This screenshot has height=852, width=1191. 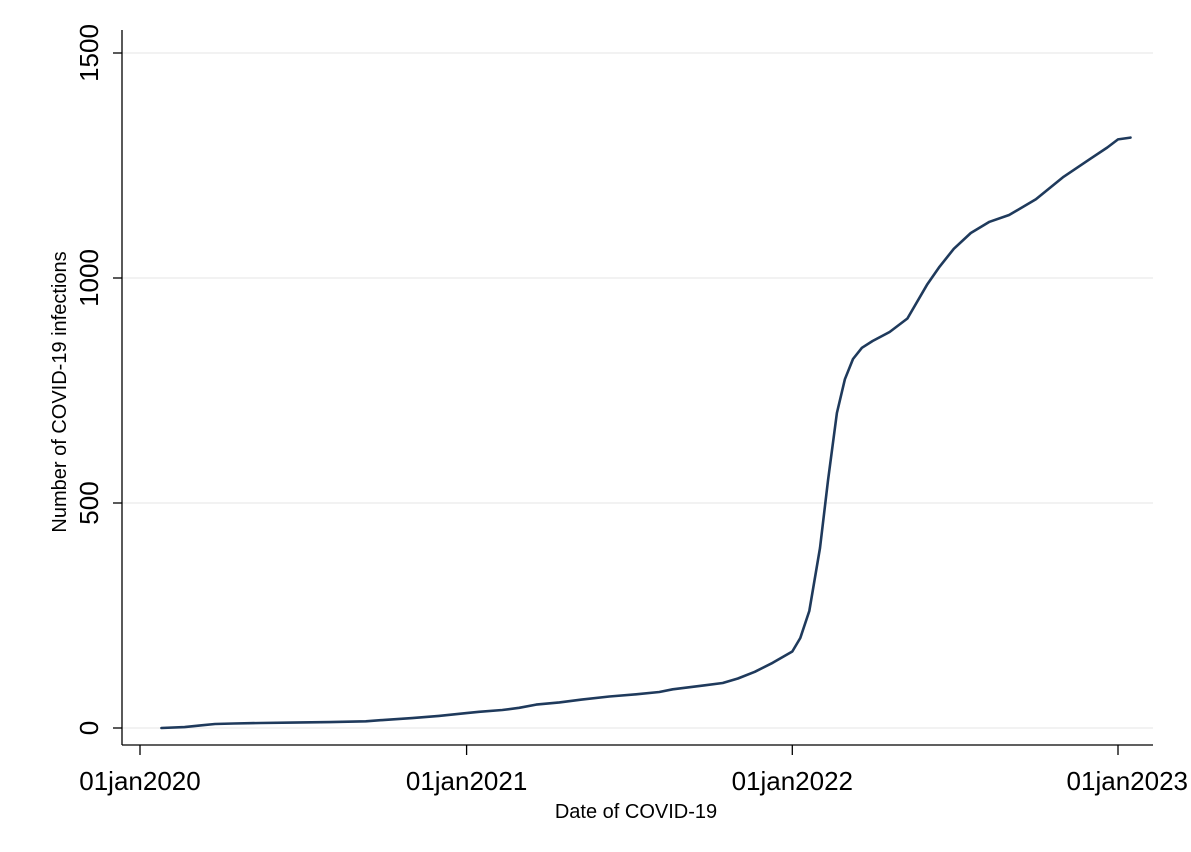 I want to click on x-axis-title: Date of COVID-19, so click(x=636, y=812).